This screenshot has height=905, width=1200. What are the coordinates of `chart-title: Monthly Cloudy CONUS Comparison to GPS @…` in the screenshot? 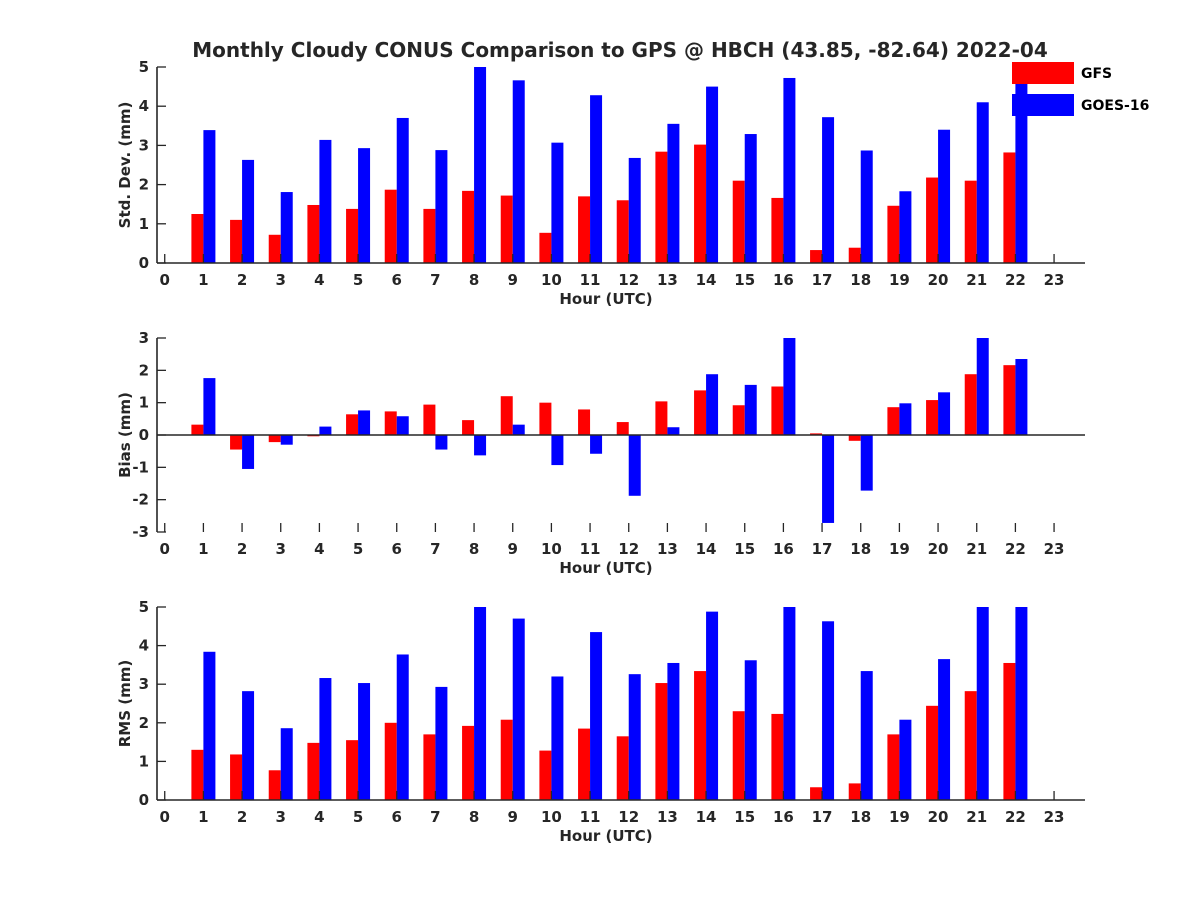 It's located at (619, 50).